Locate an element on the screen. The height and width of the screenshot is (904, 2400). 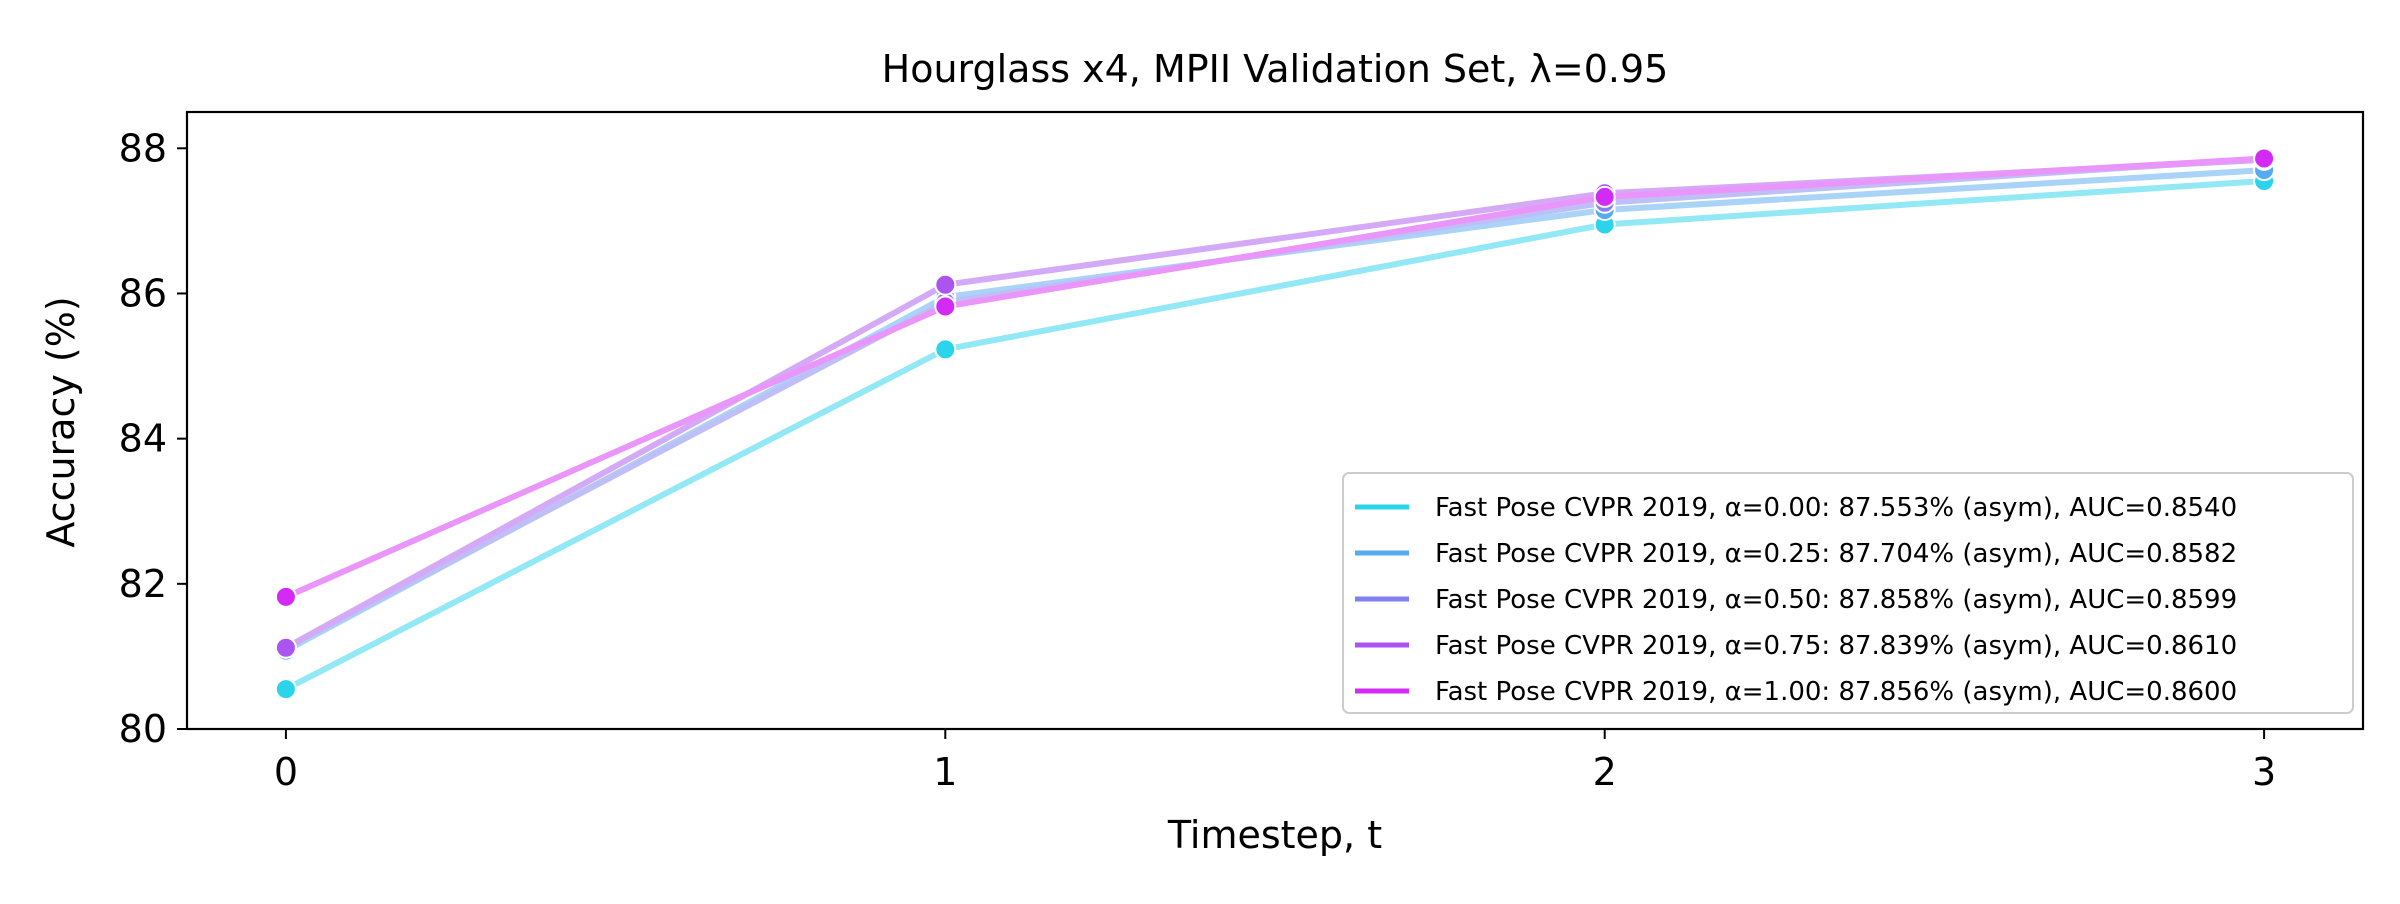
x-tick-label: 2 is located at coordinates (1605, 772).